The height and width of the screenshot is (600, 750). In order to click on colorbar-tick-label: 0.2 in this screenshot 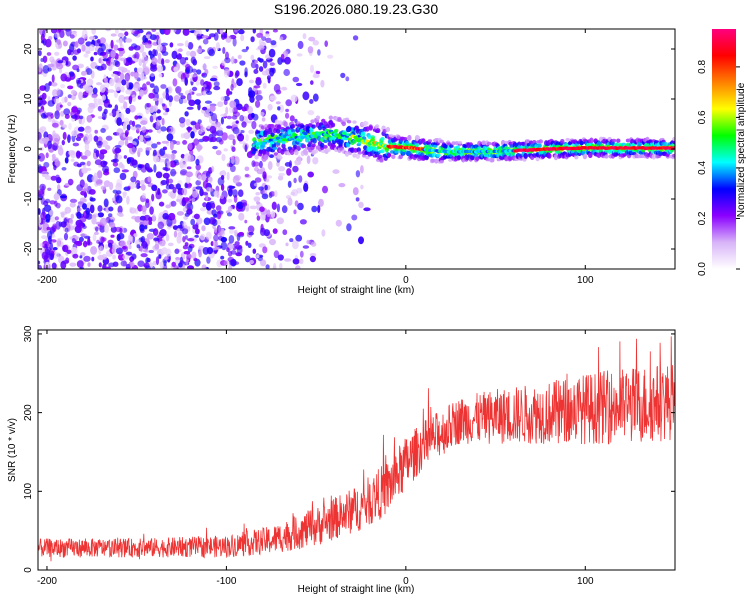, I will do `click(702, 218)`.